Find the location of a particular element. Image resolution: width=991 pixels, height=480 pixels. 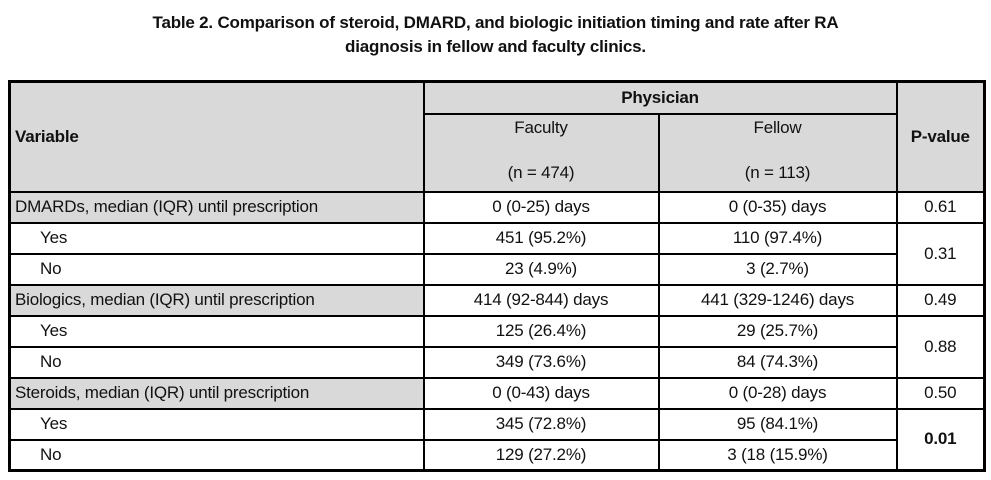

header-variable: Variable is located at coordinates (216, 136).